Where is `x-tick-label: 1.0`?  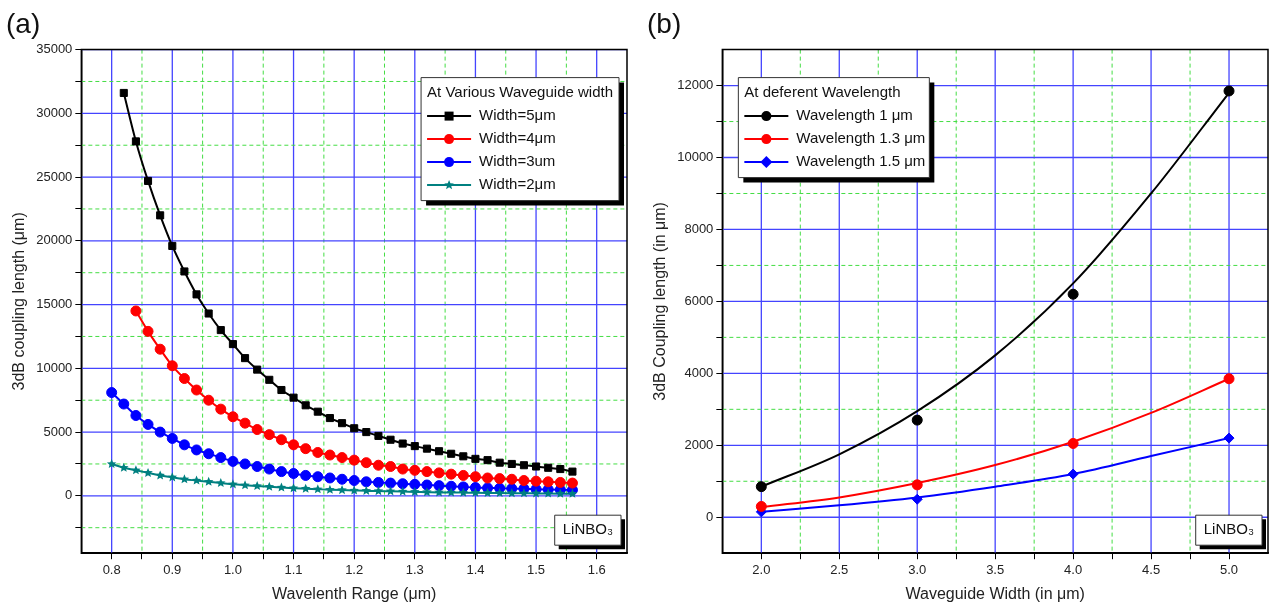
x-tick-label: 1.0 is located at coordinates (232, 569).